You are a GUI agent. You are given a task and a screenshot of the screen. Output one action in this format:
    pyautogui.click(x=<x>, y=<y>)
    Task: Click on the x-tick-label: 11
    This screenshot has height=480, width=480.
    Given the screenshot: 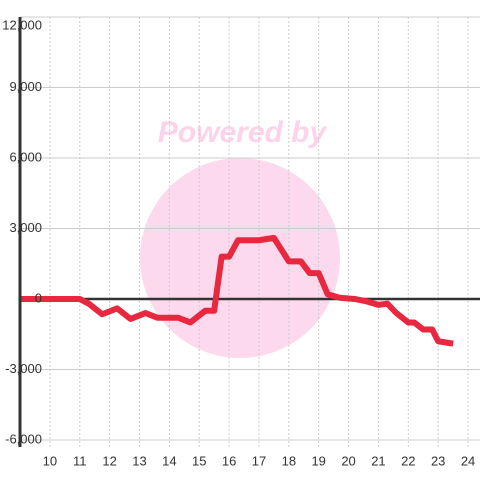 What is the action you would take?
    pyautogui.click(x=80, y=460)
    